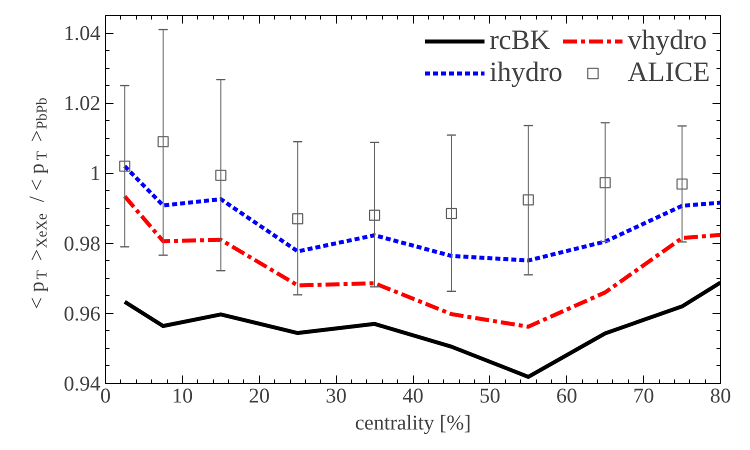  I want to click on x-tick-label: 30, so click(336, 396).